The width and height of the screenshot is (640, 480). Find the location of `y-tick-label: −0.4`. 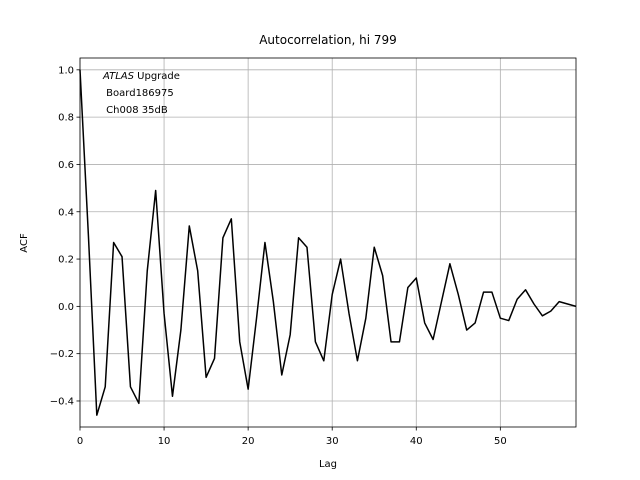

y-tick-label: −0.4 is located at coordinates (62, 401).